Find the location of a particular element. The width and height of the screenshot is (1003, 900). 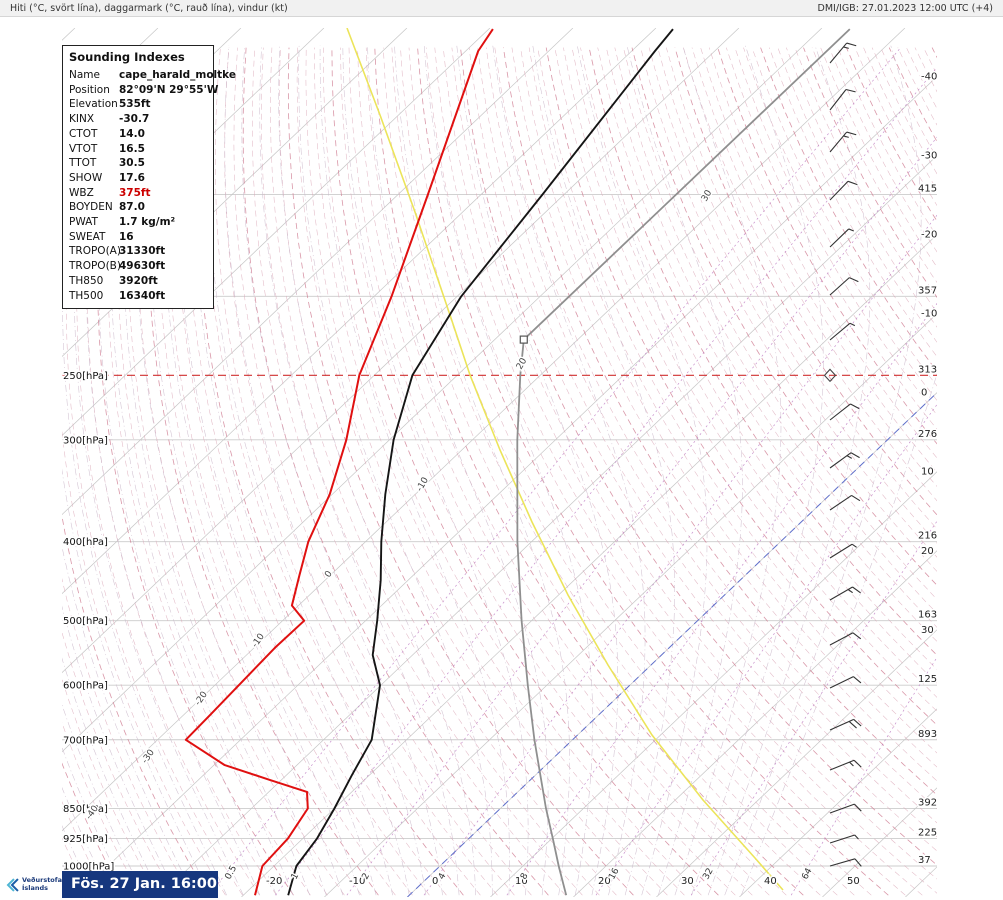

right-temp-label: 30 is located at coordinates (927, 630).